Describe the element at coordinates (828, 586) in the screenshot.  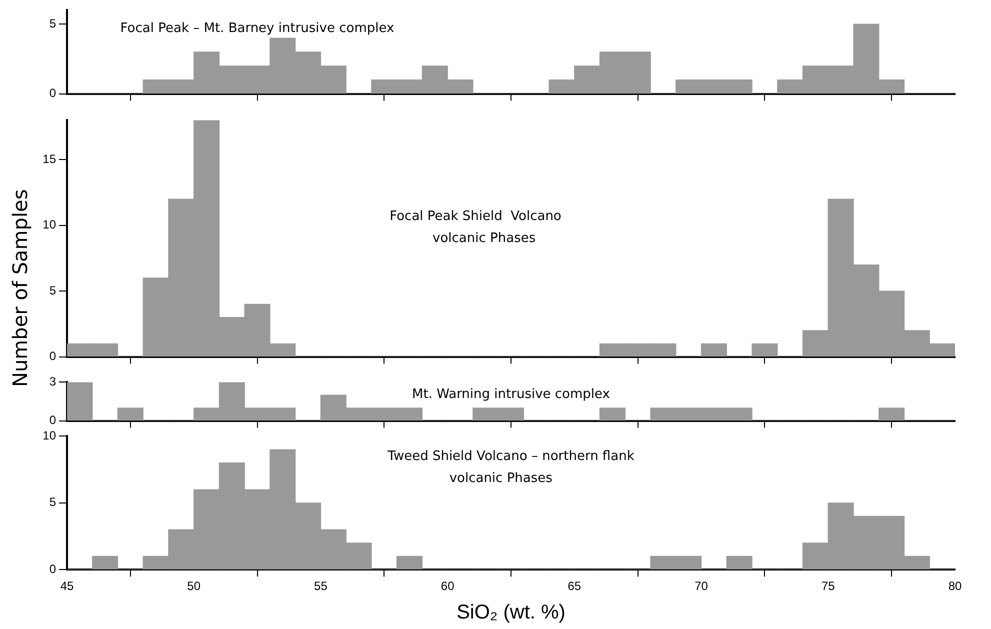
I see `x-tick-label: 75` at that location.